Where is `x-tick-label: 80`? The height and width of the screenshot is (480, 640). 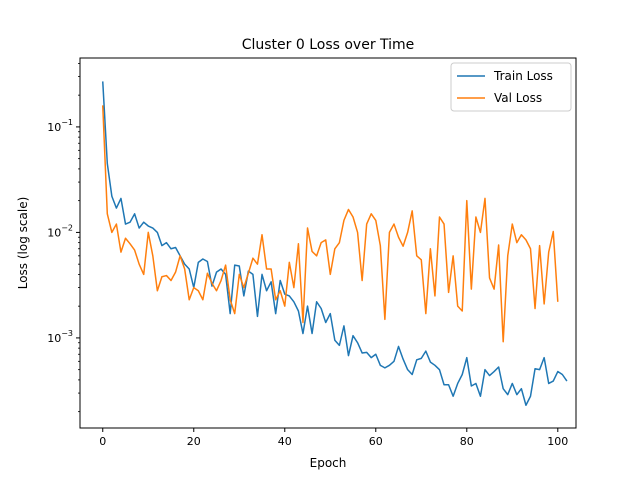
x-tick-label: 80 is located at coordinates (467, 441).